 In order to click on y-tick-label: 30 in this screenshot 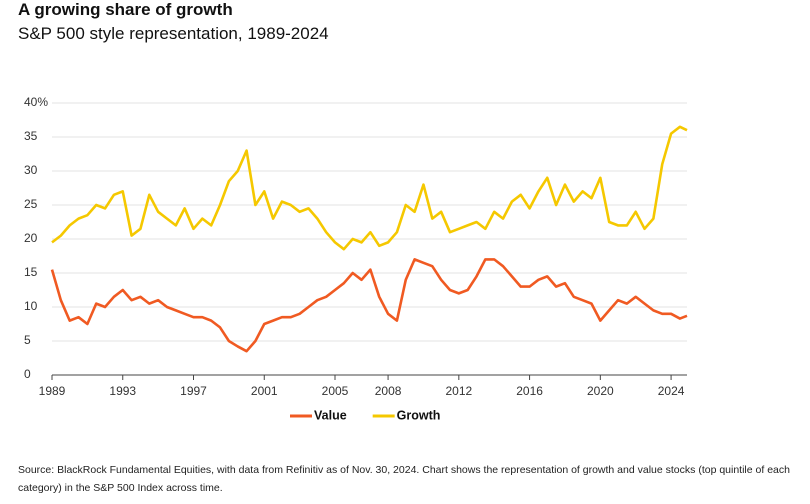, I will do `click(31, 170)`.